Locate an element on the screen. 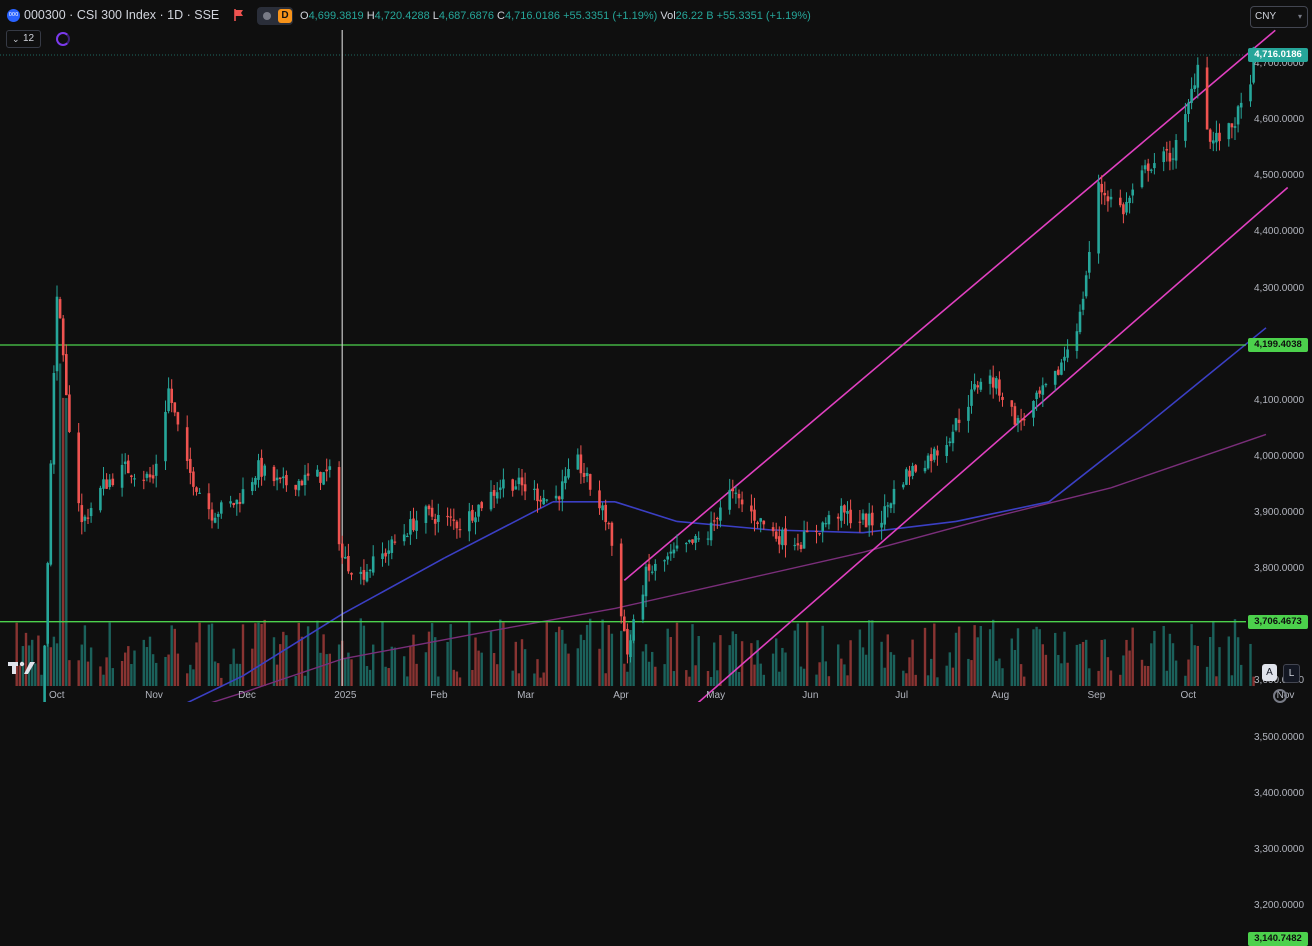 This screenshot has width=1312, height=946. indicators-collapse-button: ⌄ 12 is located at coordinates (23, 39).